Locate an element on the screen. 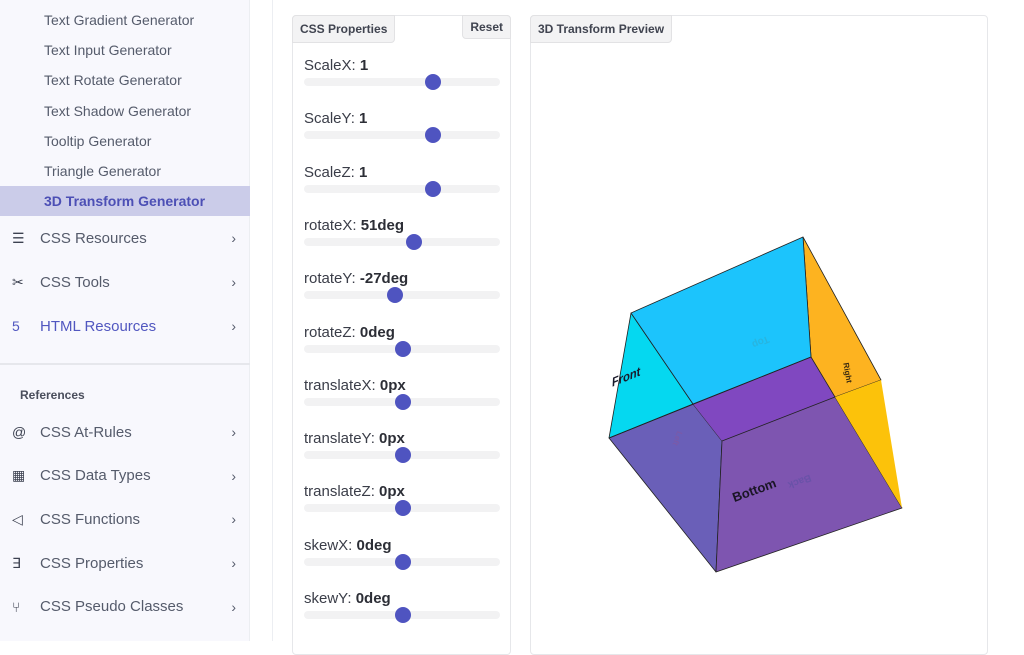 Image resolution: width=1024 pixels, height=655 pixels. cube-preview: Front Top Bottom Back Left Right is located at coordinates (755, 404).